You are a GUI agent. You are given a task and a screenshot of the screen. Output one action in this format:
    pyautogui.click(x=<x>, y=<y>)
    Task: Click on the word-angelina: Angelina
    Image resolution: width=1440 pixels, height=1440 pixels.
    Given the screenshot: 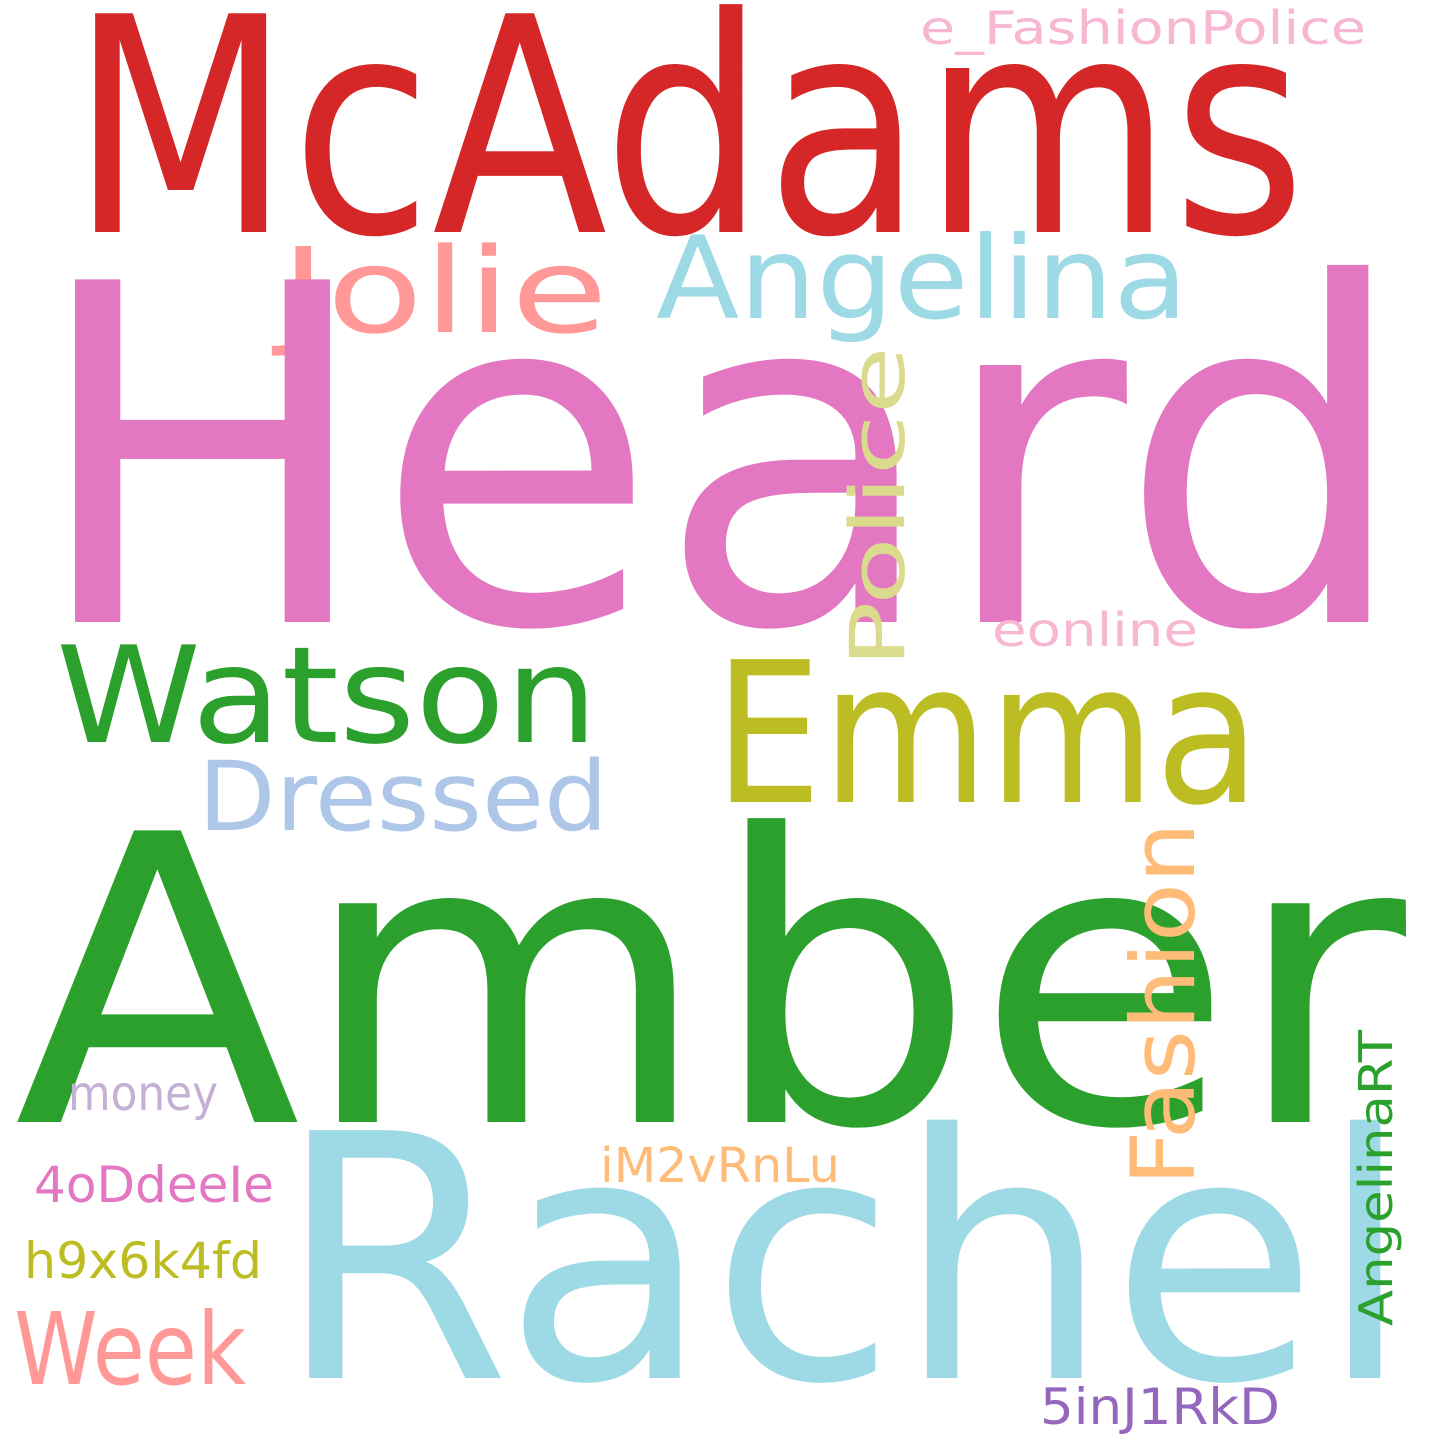 What is the action you would take?
    pyautogui.click(x=922, y=278)
    